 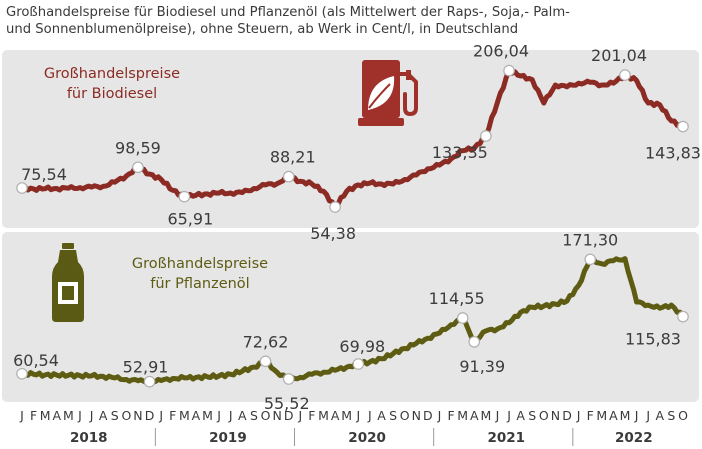 What do you see at coordinates (199, 284) in the screenshot?
I see `legend-line-2: für Pflanzenöl` at bounding box center [199, 284].